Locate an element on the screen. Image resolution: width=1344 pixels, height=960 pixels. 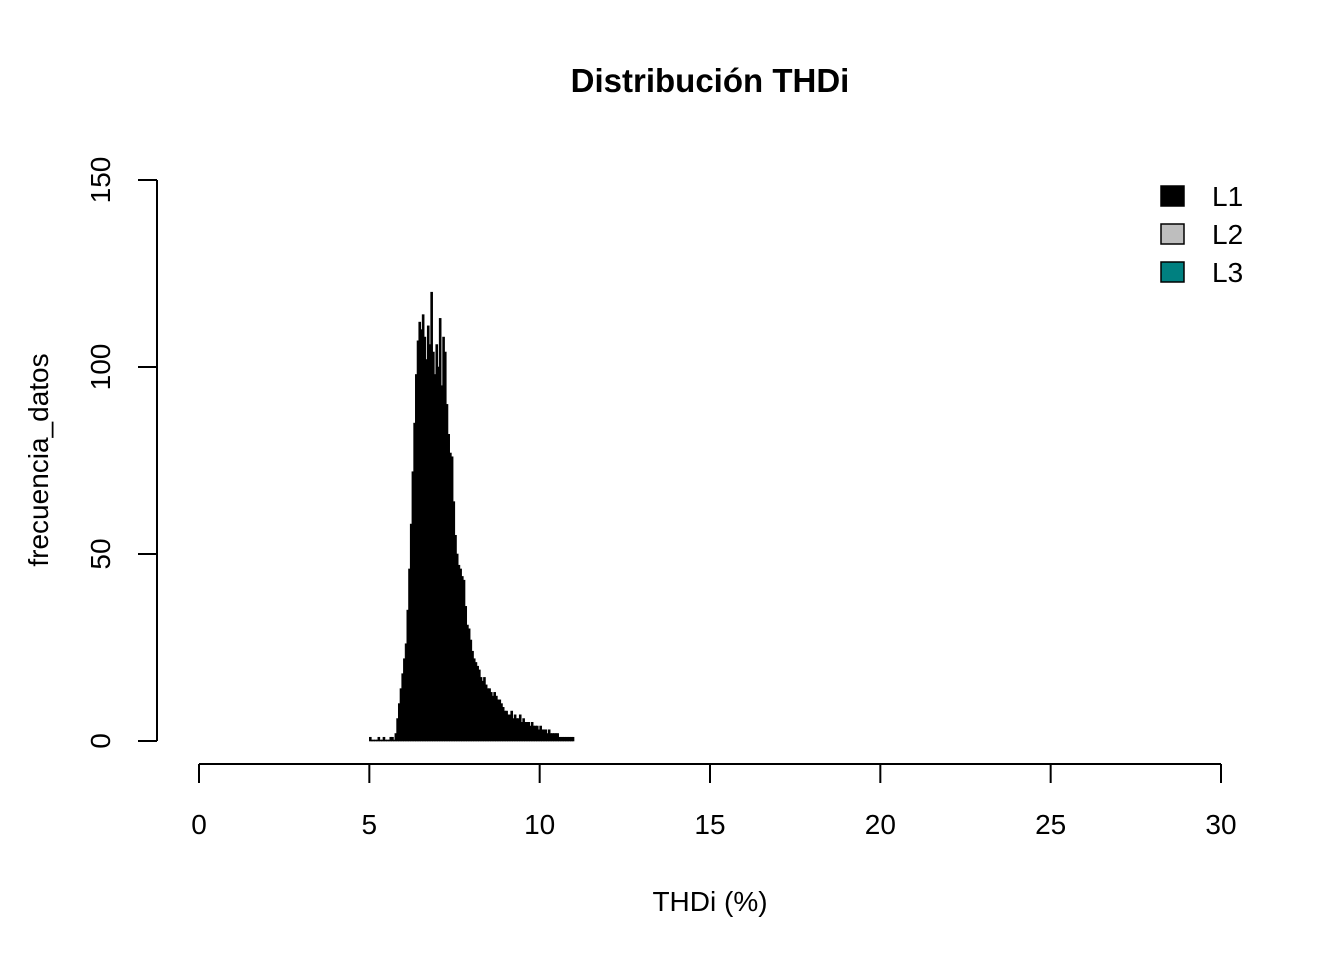
legend-label-l2: L2 is located at coordinates (1227, 234).